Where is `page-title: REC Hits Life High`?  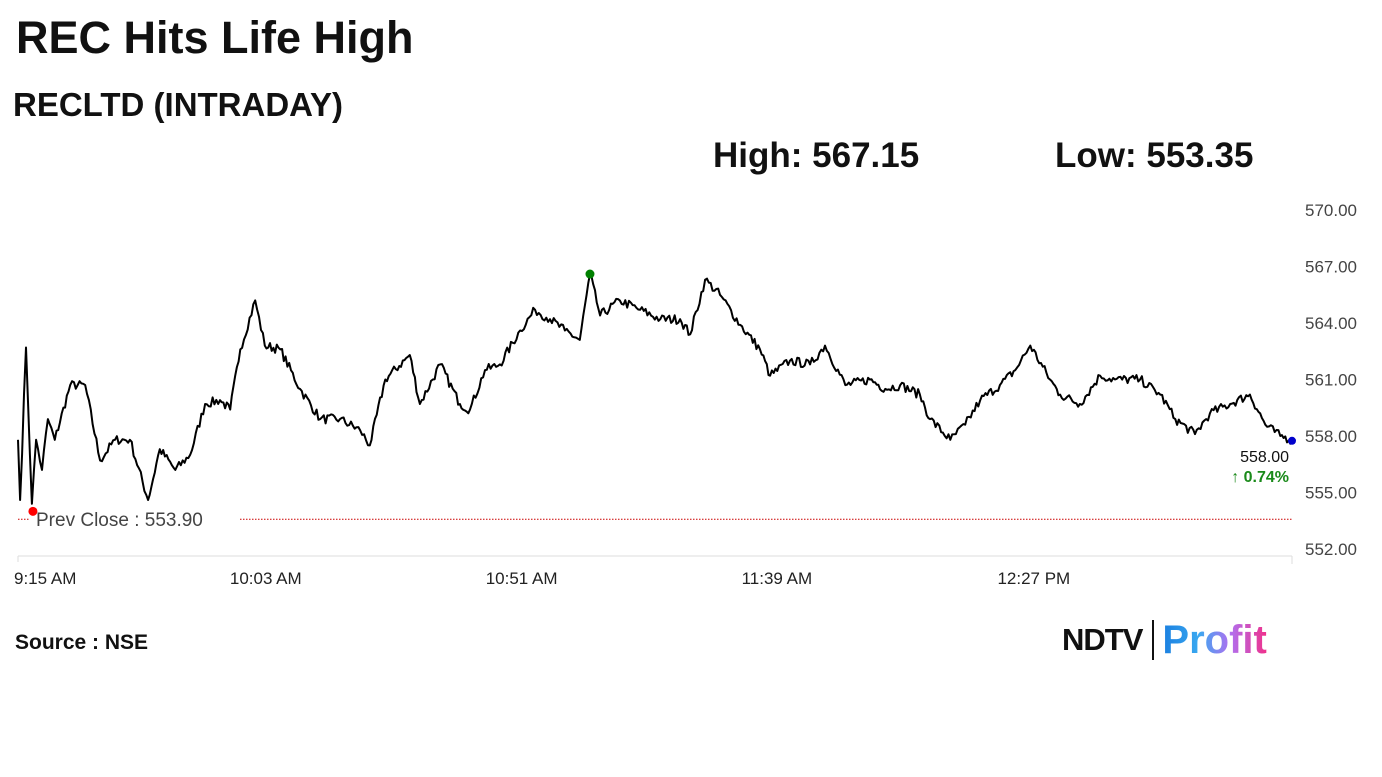
page-title: REC Hits Life High is located at coordinates (215, 37).